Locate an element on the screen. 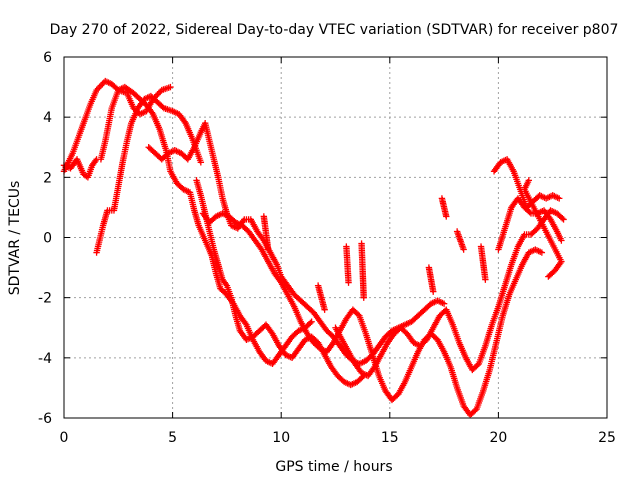 The height and width of the screenshot is (484, 640). series-track-b is located at coordinates (117, 126).